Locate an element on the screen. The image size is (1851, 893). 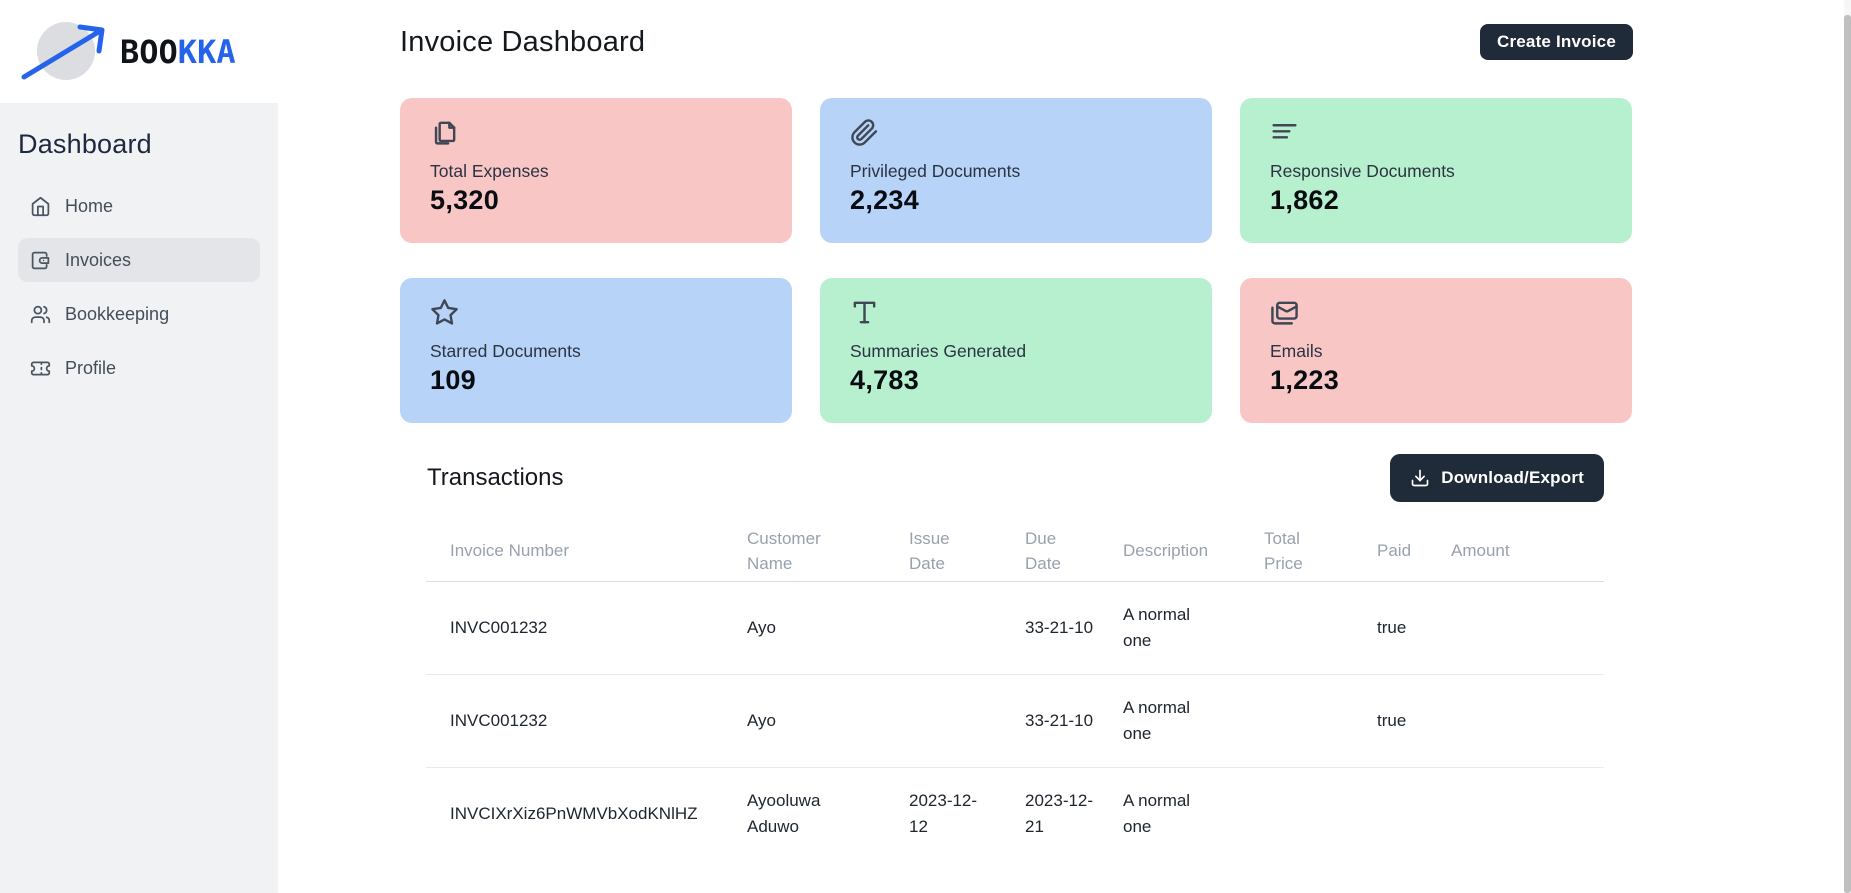
col-header-issue-date: Issue Date is located at coordinates (967, 552).